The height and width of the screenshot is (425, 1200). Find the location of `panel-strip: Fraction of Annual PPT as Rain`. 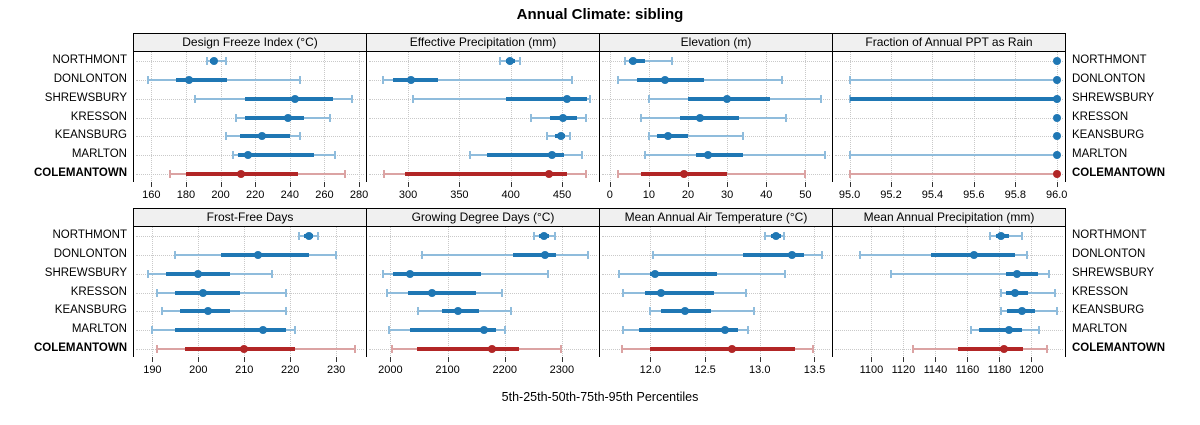

panel-strip: Fraction of Annual PPT as Rain is located at coordinates (949, 43).